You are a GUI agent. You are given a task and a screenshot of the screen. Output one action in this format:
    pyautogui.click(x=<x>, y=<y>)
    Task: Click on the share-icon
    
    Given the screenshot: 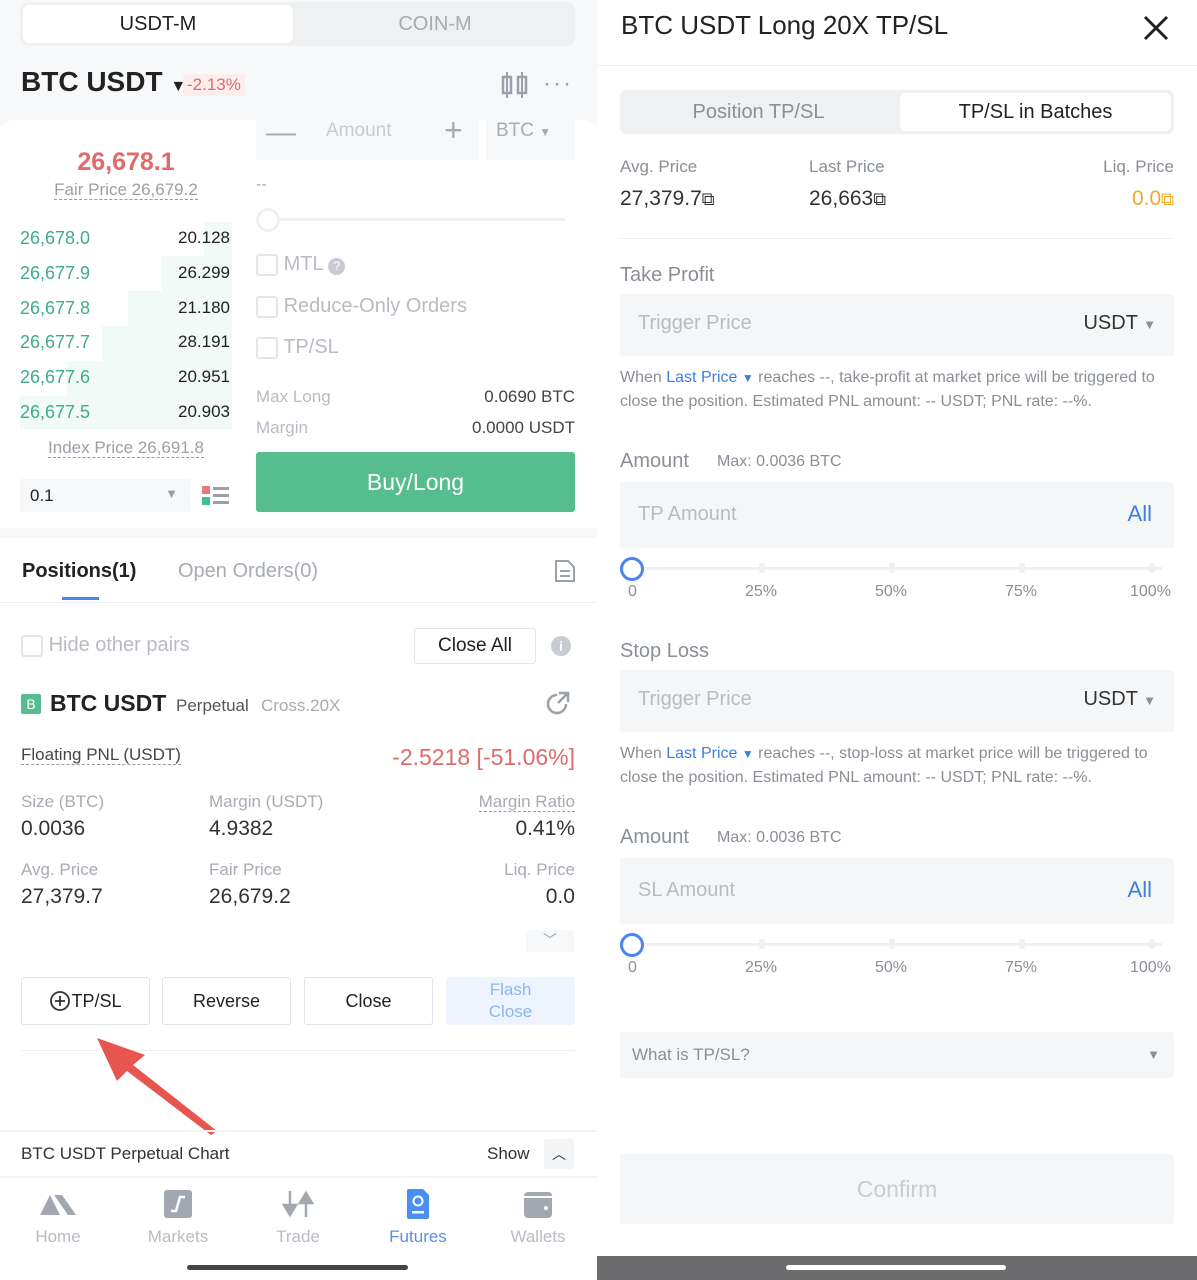 What is the action you would take?
    pyautogui.click(x=558, y=703)
    